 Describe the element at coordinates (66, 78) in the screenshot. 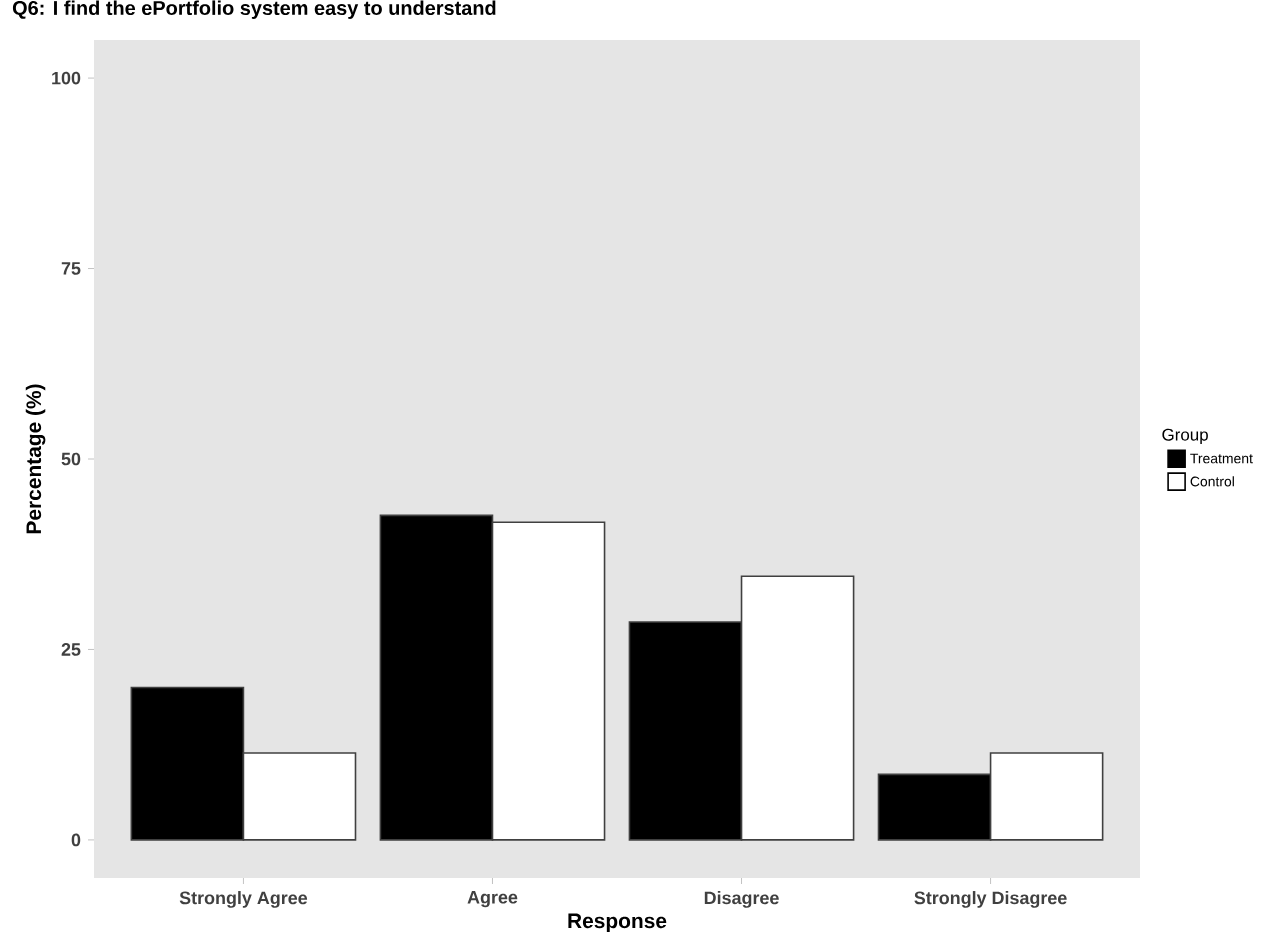

I see `y-tick-label: 100` at that location.